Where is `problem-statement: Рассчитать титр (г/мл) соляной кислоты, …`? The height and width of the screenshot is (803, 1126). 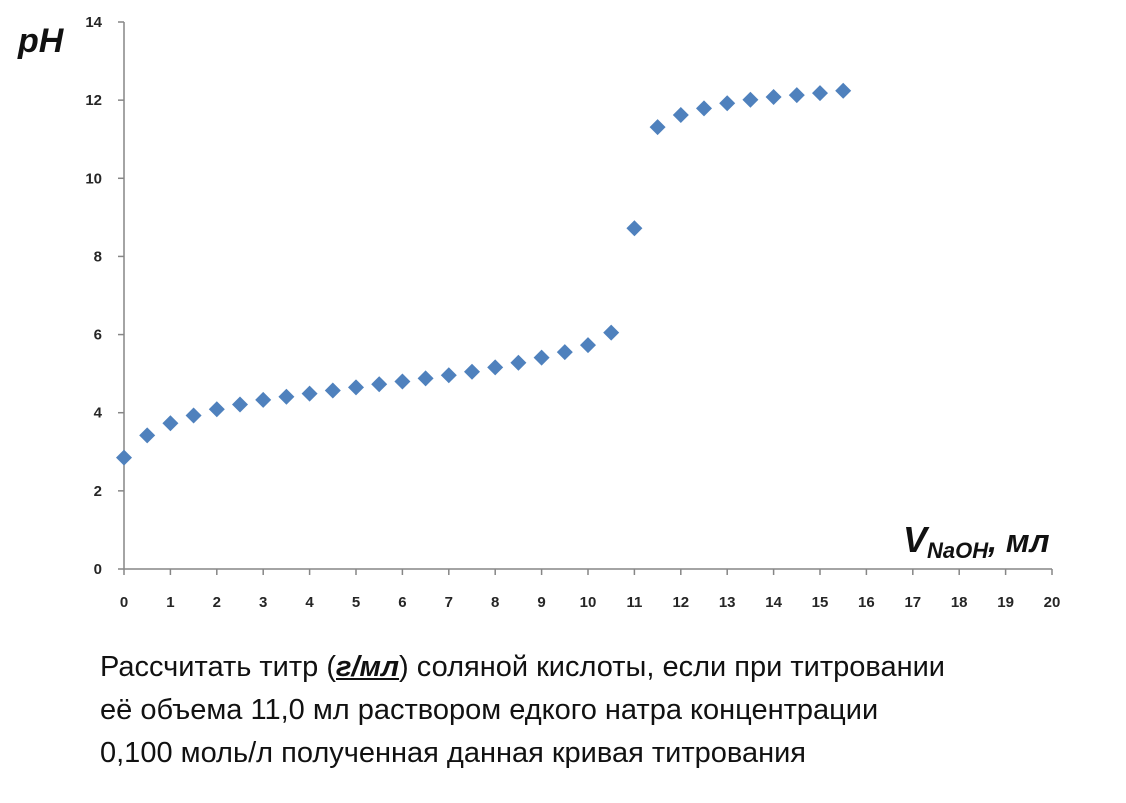 problem-statement: Рассчитать титр (г/мл) соляной кислоты, … is located at coordinates (605, 710).